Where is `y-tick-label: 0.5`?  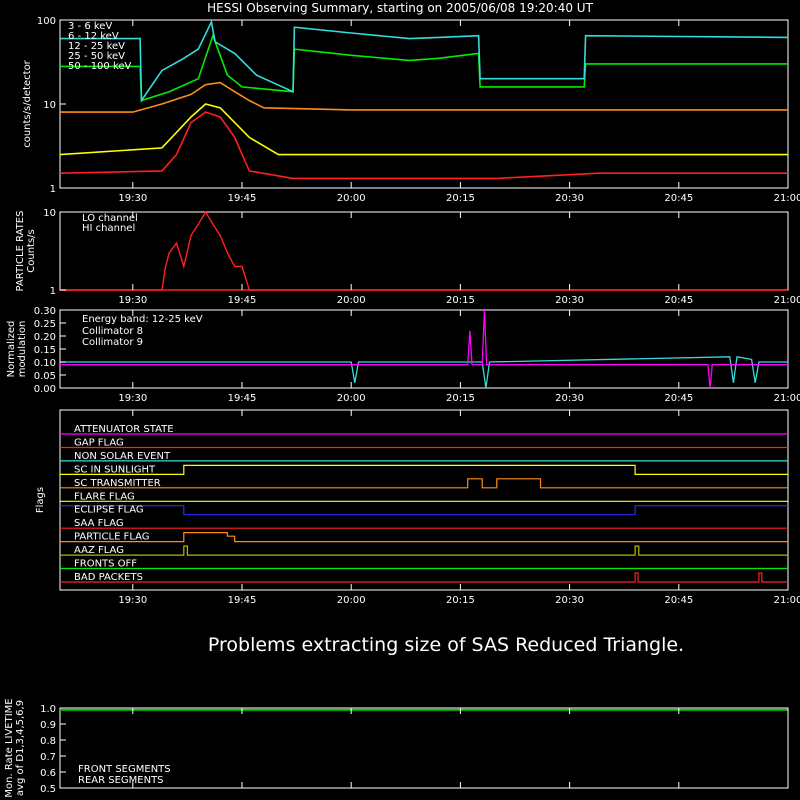
y-tick-label: 0.5 is located at coordinates (48, 789).